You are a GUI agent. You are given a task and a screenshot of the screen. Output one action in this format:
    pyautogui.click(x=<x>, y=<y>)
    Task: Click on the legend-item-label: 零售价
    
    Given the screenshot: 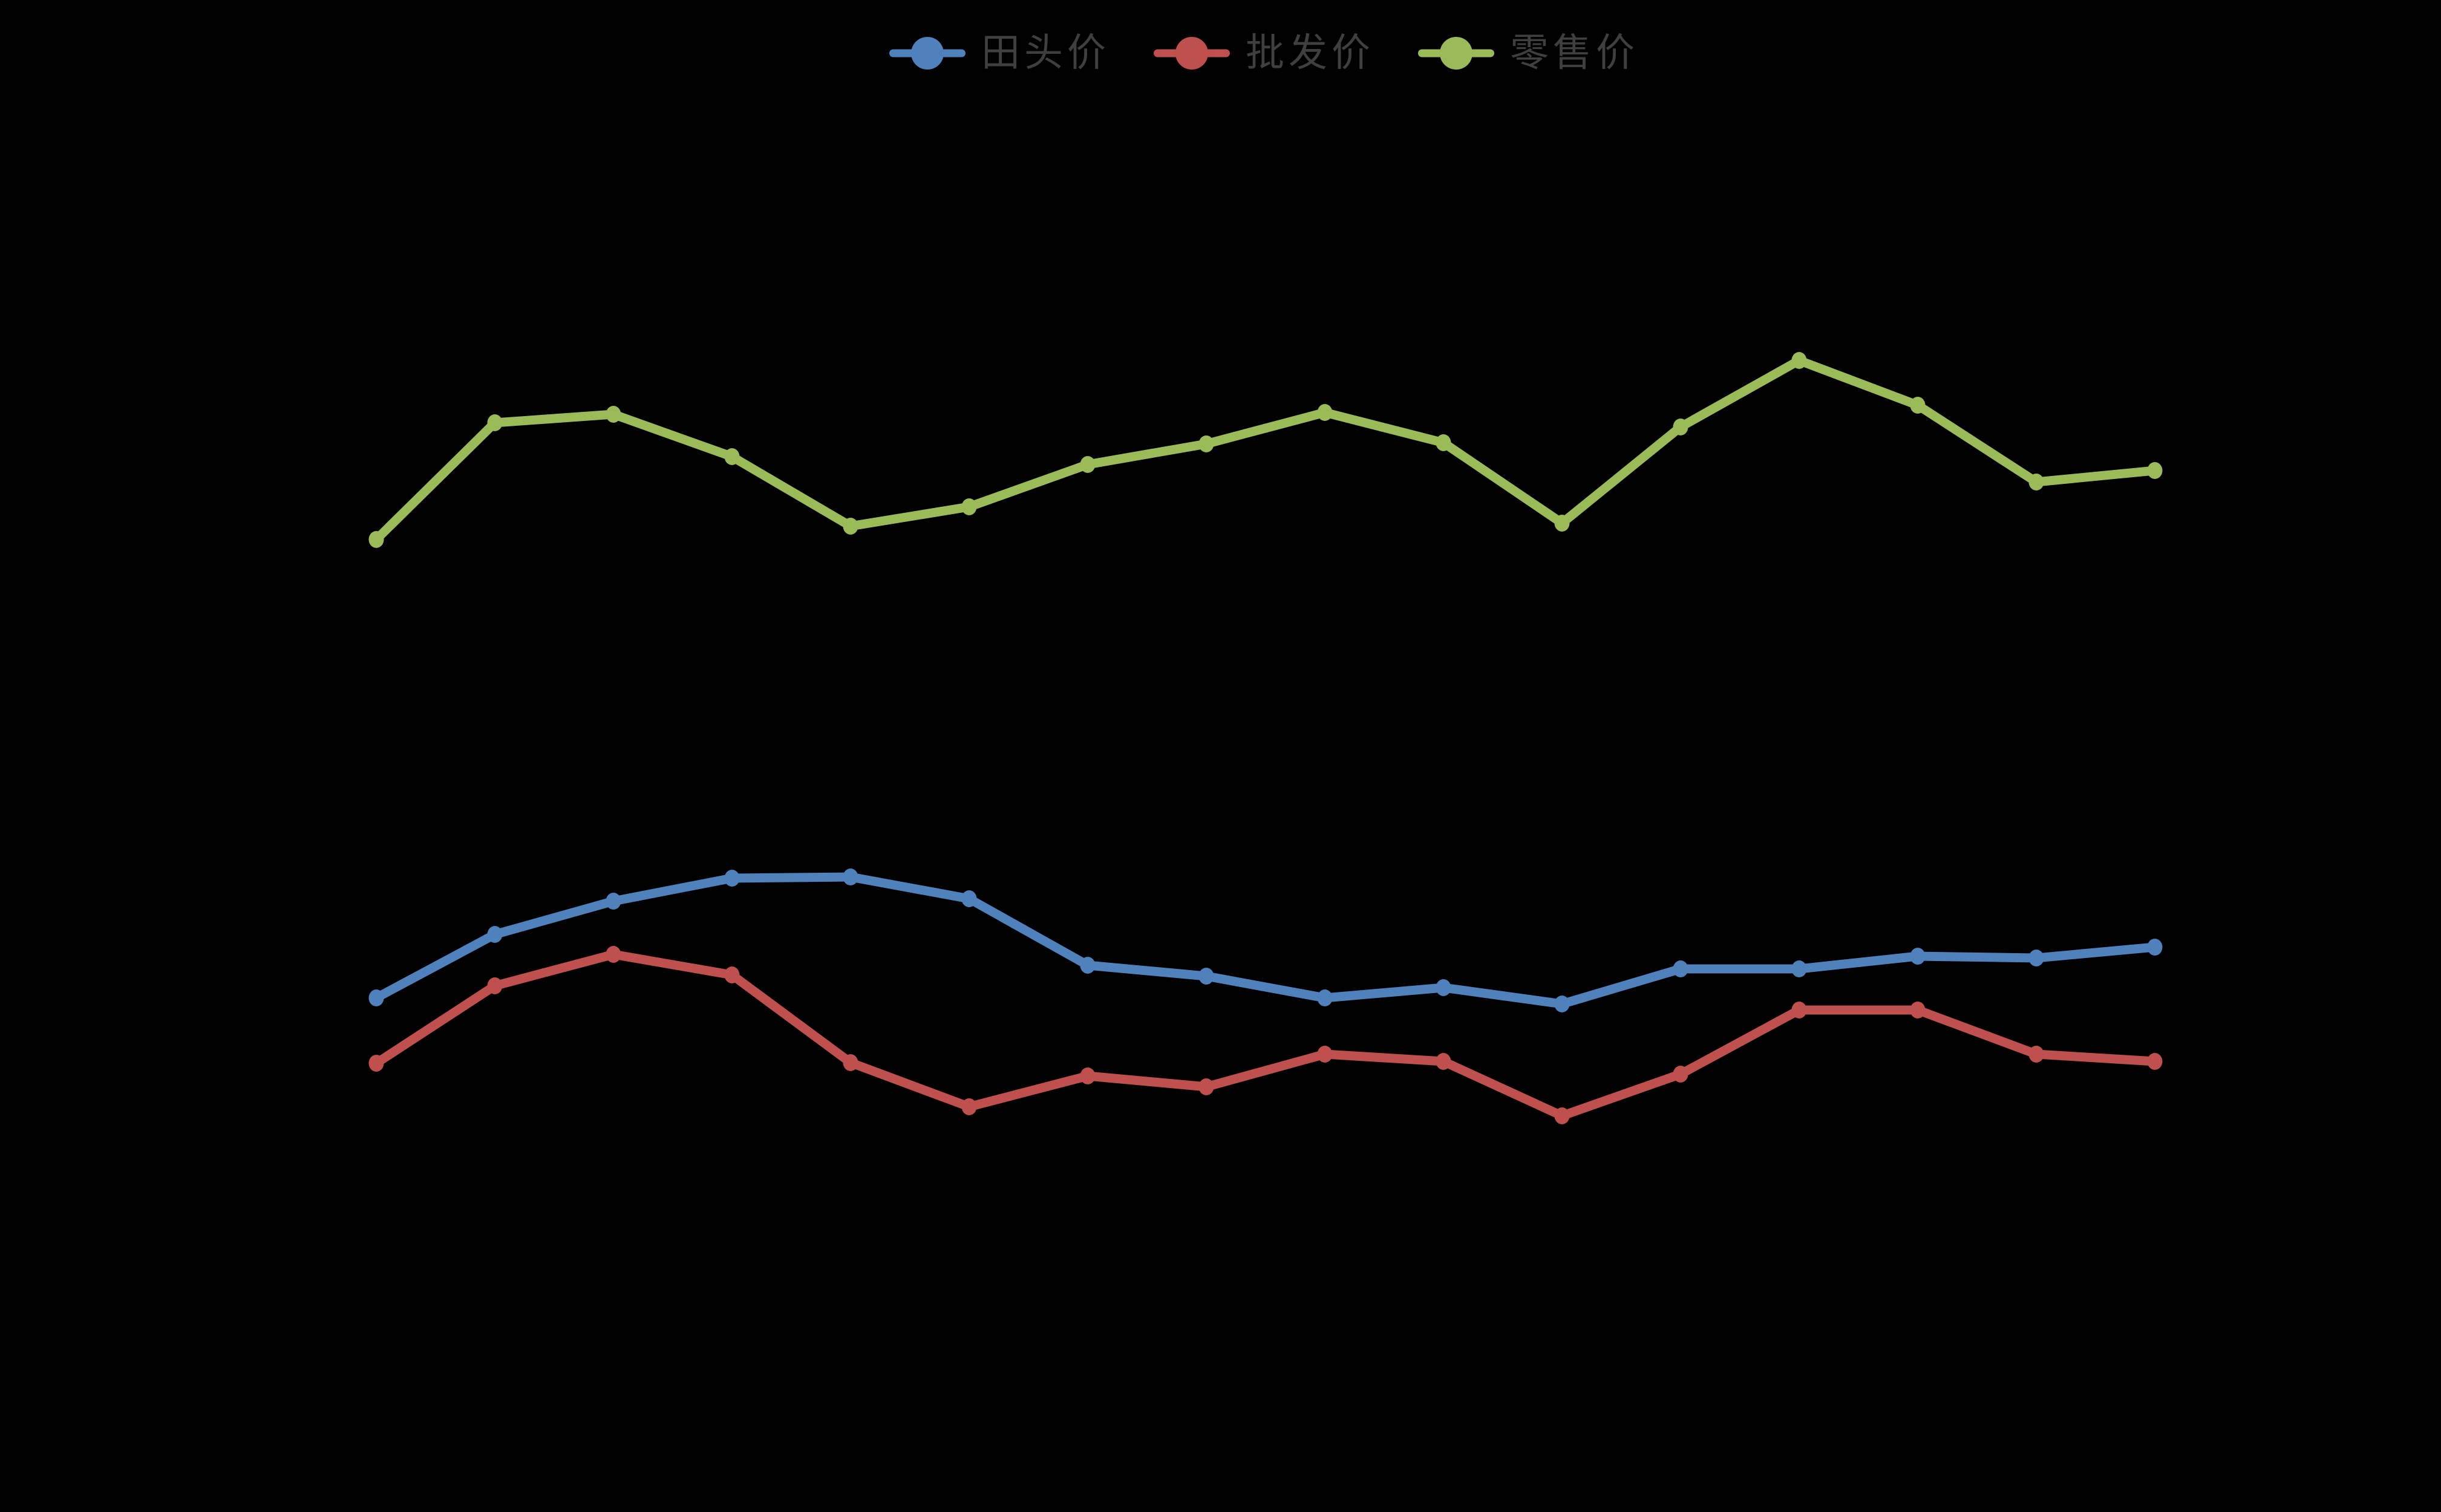 What is the action you would take?
    pyautogui.click(x=1574, y=52)
    